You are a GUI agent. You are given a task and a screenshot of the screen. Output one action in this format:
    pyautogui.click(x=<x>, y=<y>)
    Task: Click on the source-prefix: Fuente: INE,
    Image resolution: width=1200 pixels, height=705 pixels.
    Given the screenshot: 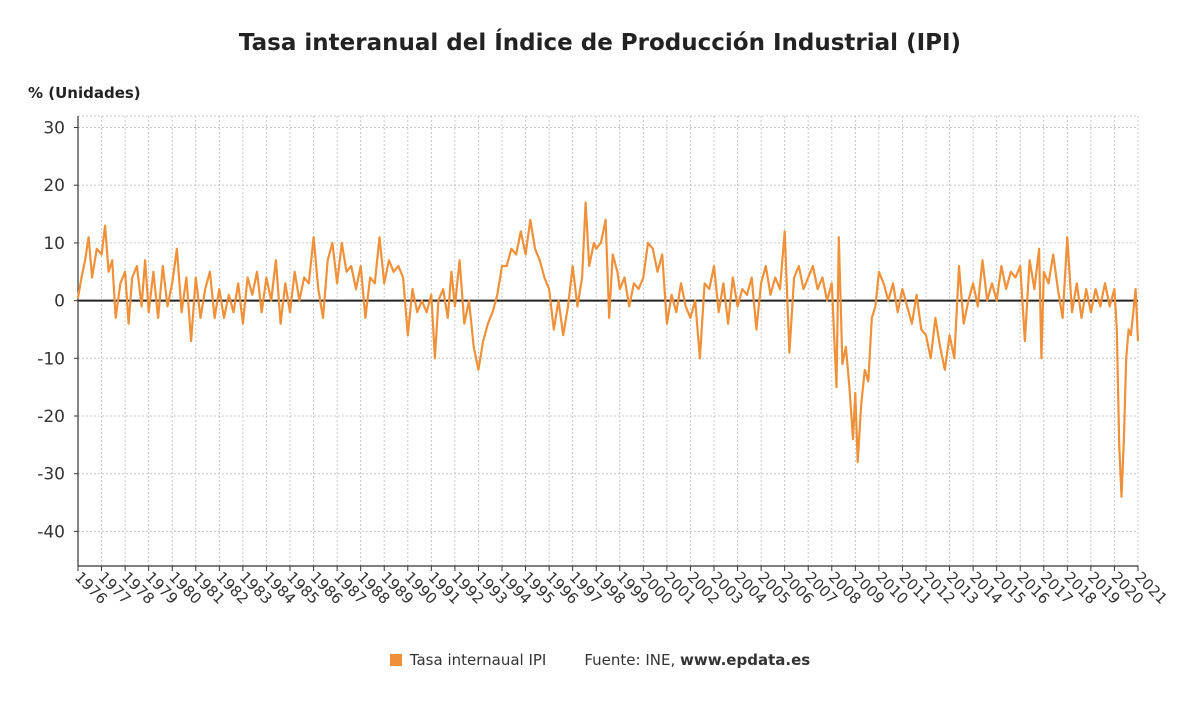 What is the action you would take?
    pyautogui.click(x=632, y=660)
    